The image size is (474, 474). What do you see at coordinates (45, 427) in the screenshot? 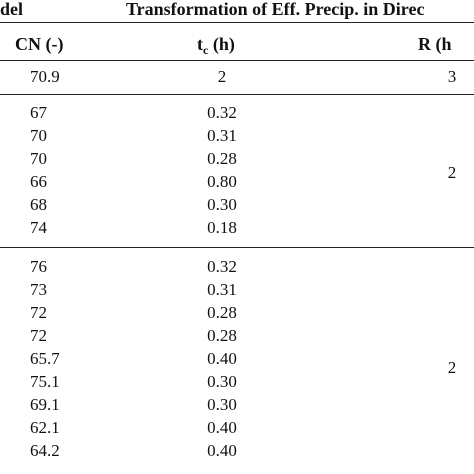
I see `cell-cn: 62.1` at bounding box center [45, 427].